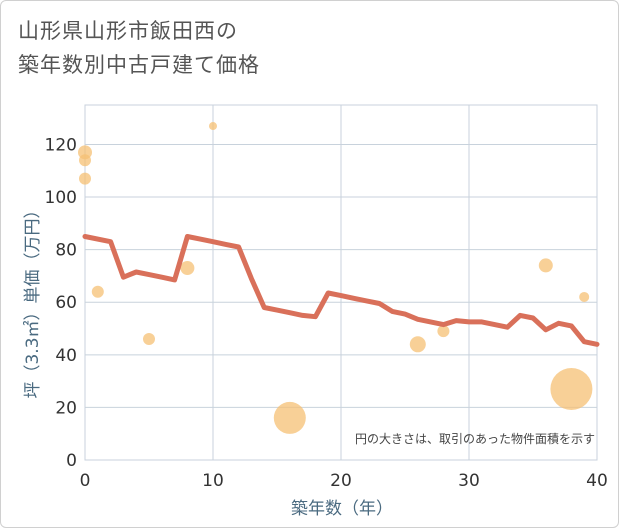 Image resolution: width=621 pixels, height=530 pixels. Describe the element at coordinates (475, 438) in the screenshot. I see `size-note: 円の大きさは、取引のあった物件面積を示す` at that location.